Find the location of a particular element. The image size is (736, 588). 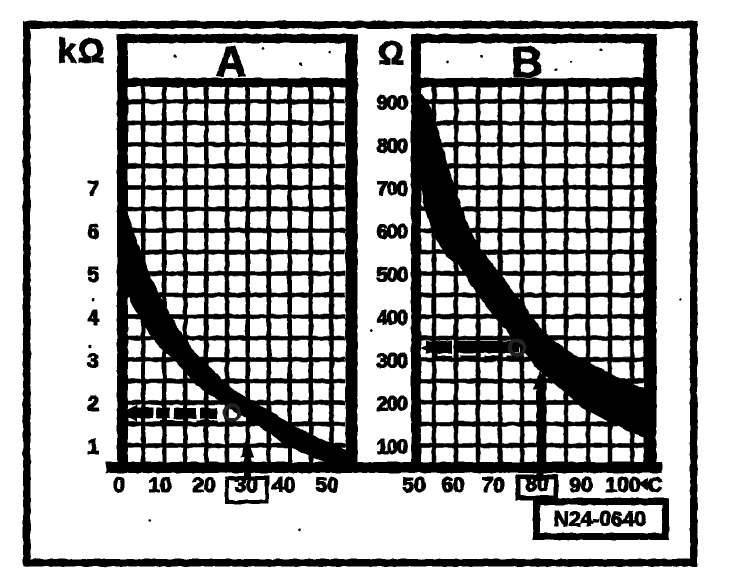

svg-text: 3 is located at coordinates (93, 361).